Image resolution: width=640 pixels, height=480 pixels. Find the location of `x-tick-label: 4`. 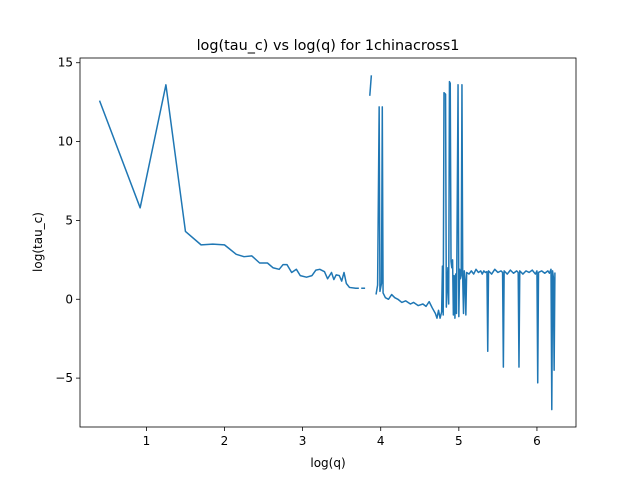

x-tick-label: 4 is located at coordinates (381, 441).